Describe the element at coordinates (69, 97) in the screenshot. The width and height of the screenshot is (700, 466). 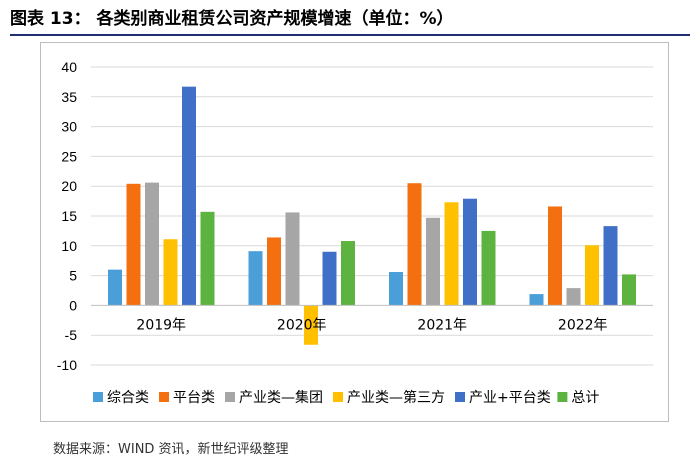
I see `y-tick-label: 35` at that location.